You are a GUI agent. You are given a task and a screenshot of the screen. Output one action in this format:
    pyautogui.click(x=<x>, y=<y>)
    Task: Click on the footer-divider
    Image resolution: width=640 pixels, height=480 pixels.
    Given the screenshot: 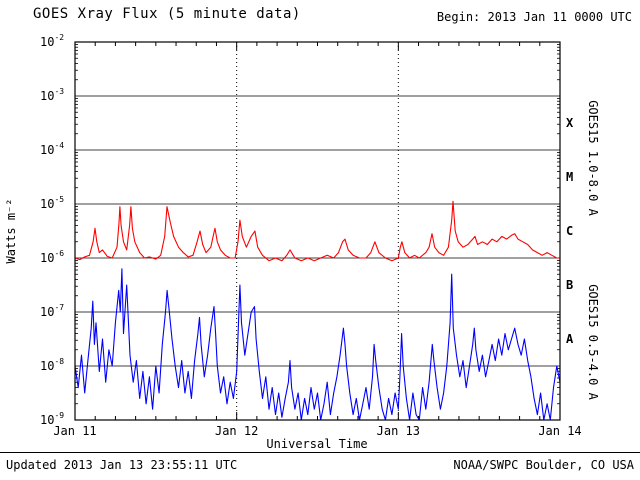 What is the action you would take?
    pyautogui.click(x=320, y=452)
    